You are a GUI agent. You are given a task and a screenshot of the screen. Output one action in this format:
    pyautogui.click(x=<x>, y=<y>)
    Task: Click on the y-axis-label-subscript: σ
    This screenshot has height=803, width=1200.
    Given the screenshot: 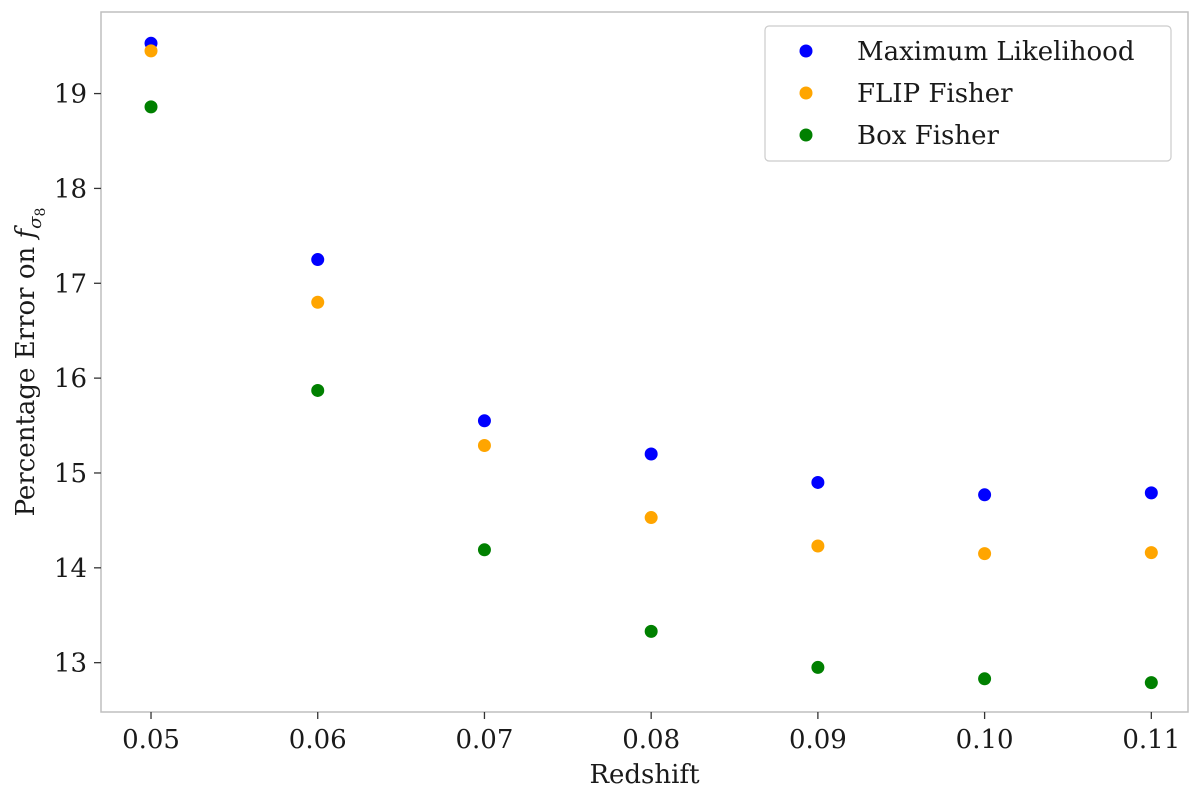 What is the action you would take?
    pyautogui.click(x=35, y=222)
    